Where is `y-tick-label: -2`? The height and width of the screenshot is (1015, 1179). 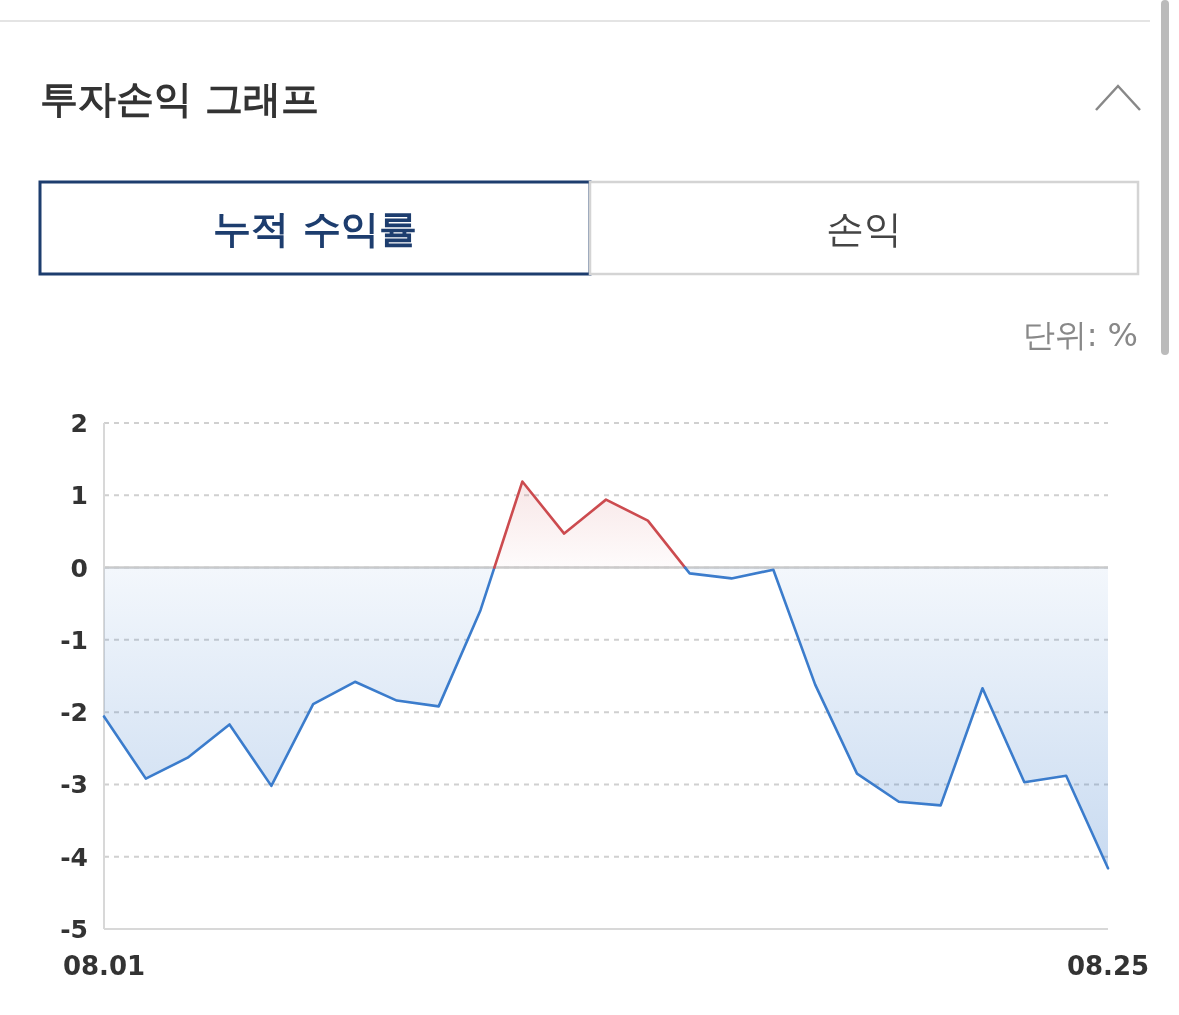 y-tick-label: -2 is located at coordinates (74, 713).